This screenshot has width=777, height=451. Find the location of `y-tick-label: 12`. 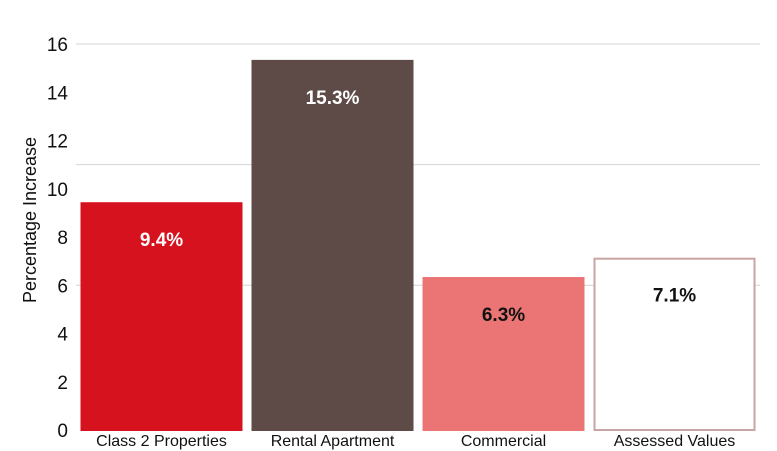

y-tick-label: 12 is located at coordinates (57, 142).